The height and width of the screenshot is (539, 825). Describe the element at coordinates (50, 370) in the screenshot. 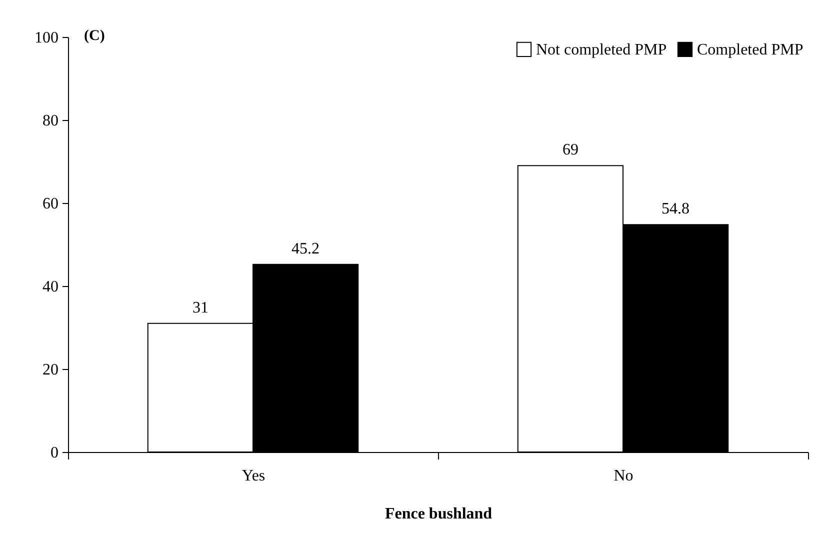

I see `y-tick-label: 20` at that location.